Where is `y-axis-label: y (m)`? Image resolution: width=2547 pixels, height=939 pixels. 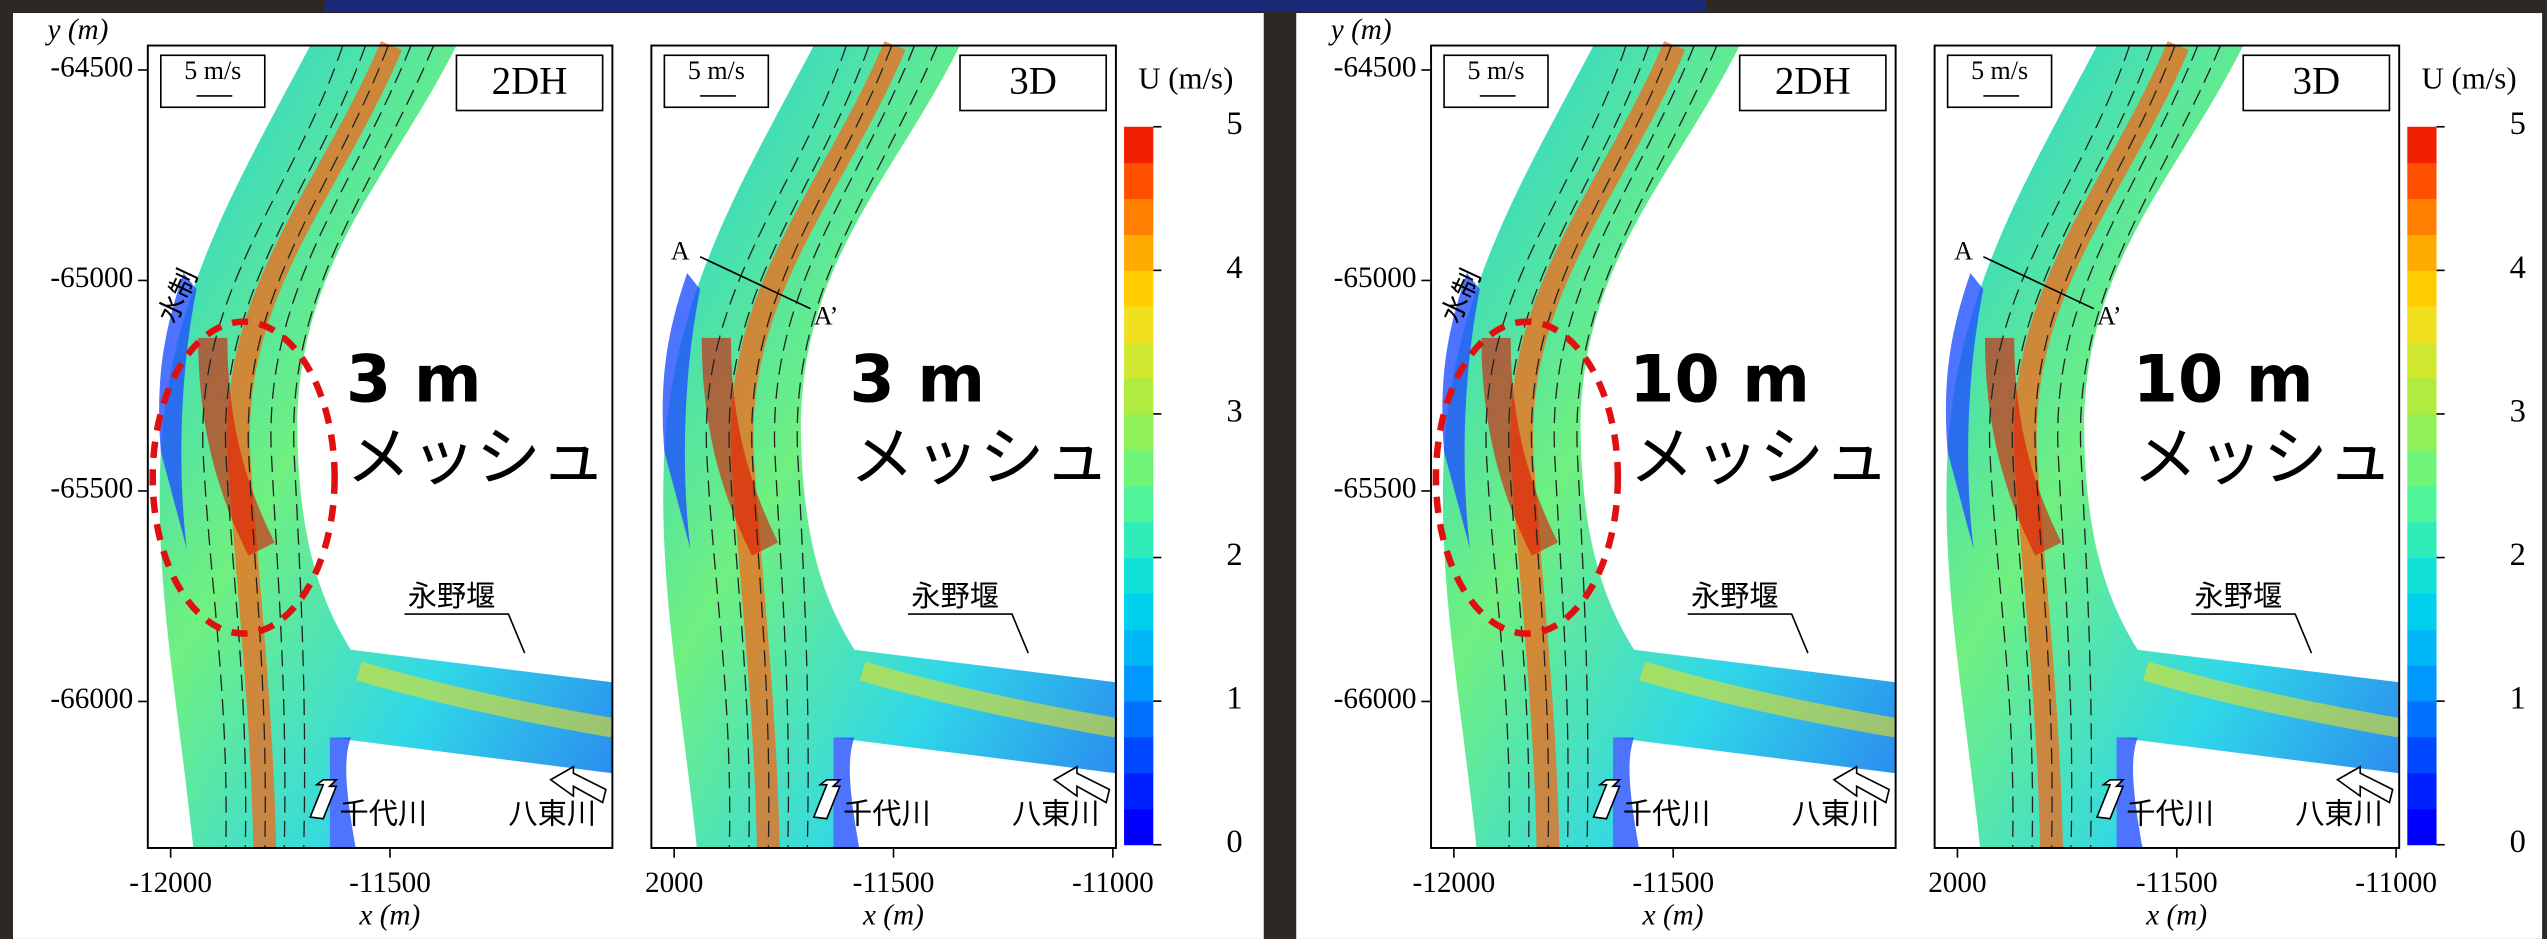
y-axis-label: y (m) is located at coordinates (77, 30).